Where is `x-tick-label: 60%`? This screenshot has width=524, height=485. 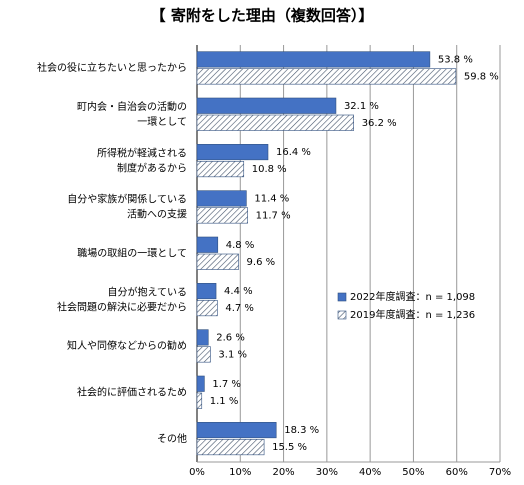 x-tick-label: 60% is located at coordinates (457, 472).